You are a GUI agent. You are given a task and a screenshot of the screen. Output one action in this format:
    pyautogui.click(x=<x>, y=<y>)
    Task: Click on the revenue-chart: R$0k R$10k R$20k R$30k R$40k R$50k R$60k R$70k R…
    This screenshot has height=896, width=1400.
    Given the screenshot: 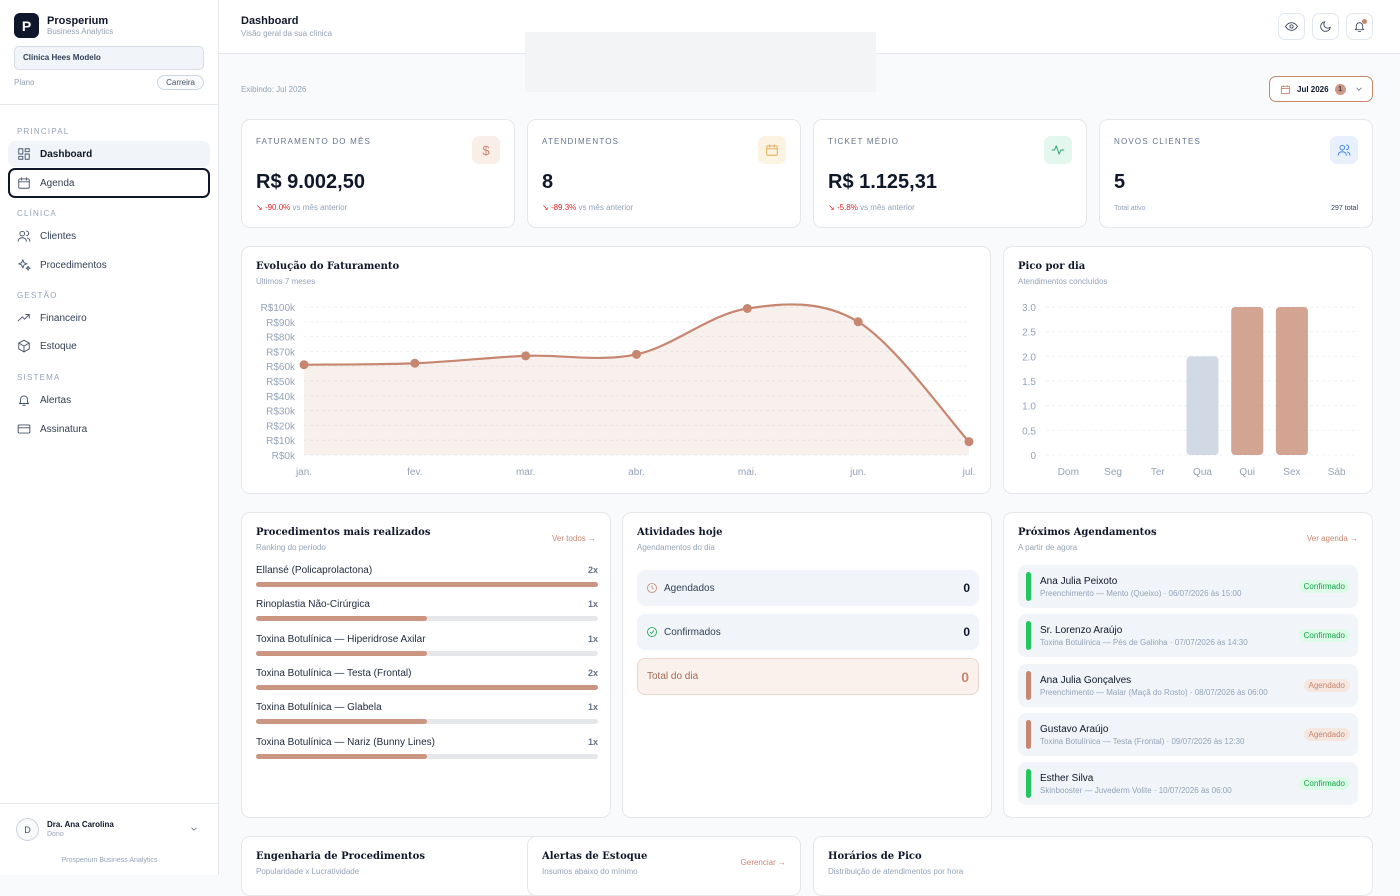 What is the action you would take?
    pyautogui.click(x=618, y=390)
    